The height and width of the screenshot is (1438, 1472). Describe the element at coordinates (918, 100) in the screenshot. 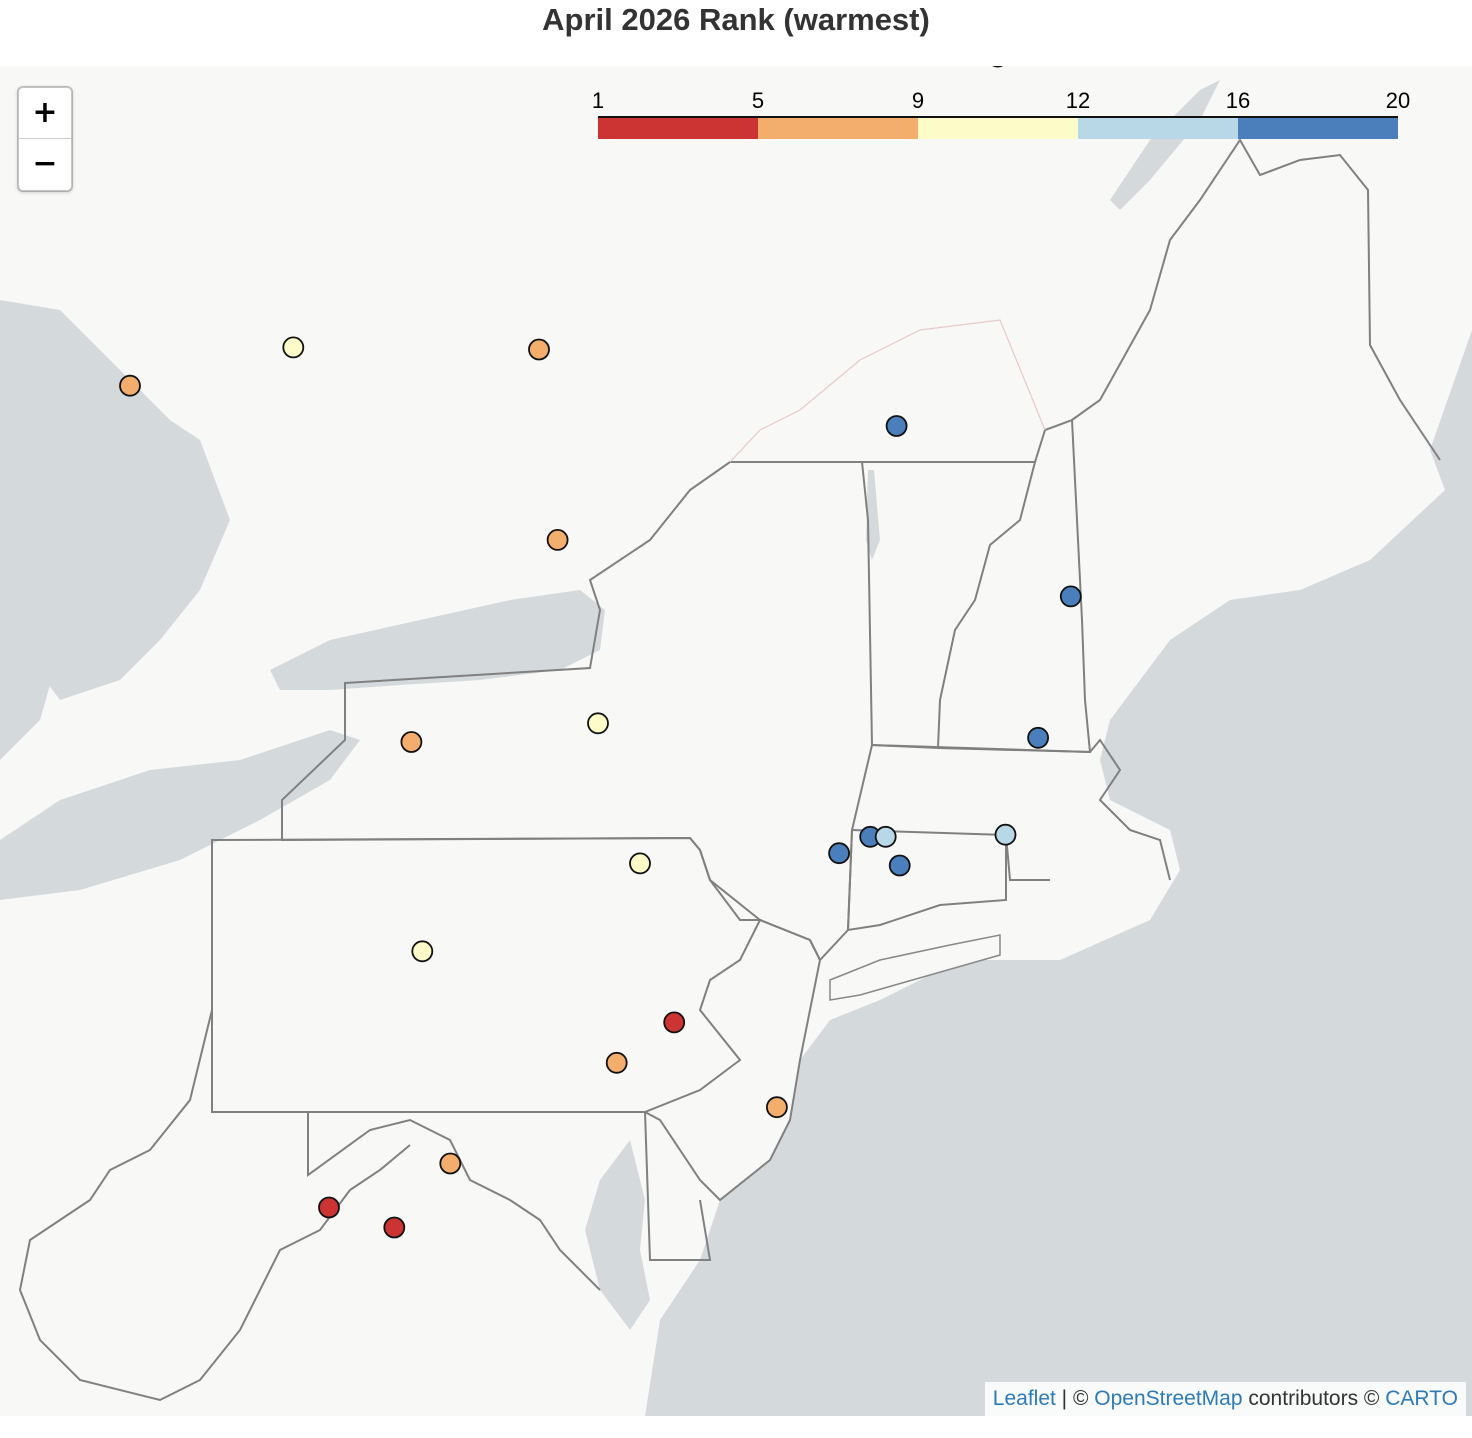

I see `legend-tick: 9` at that location.